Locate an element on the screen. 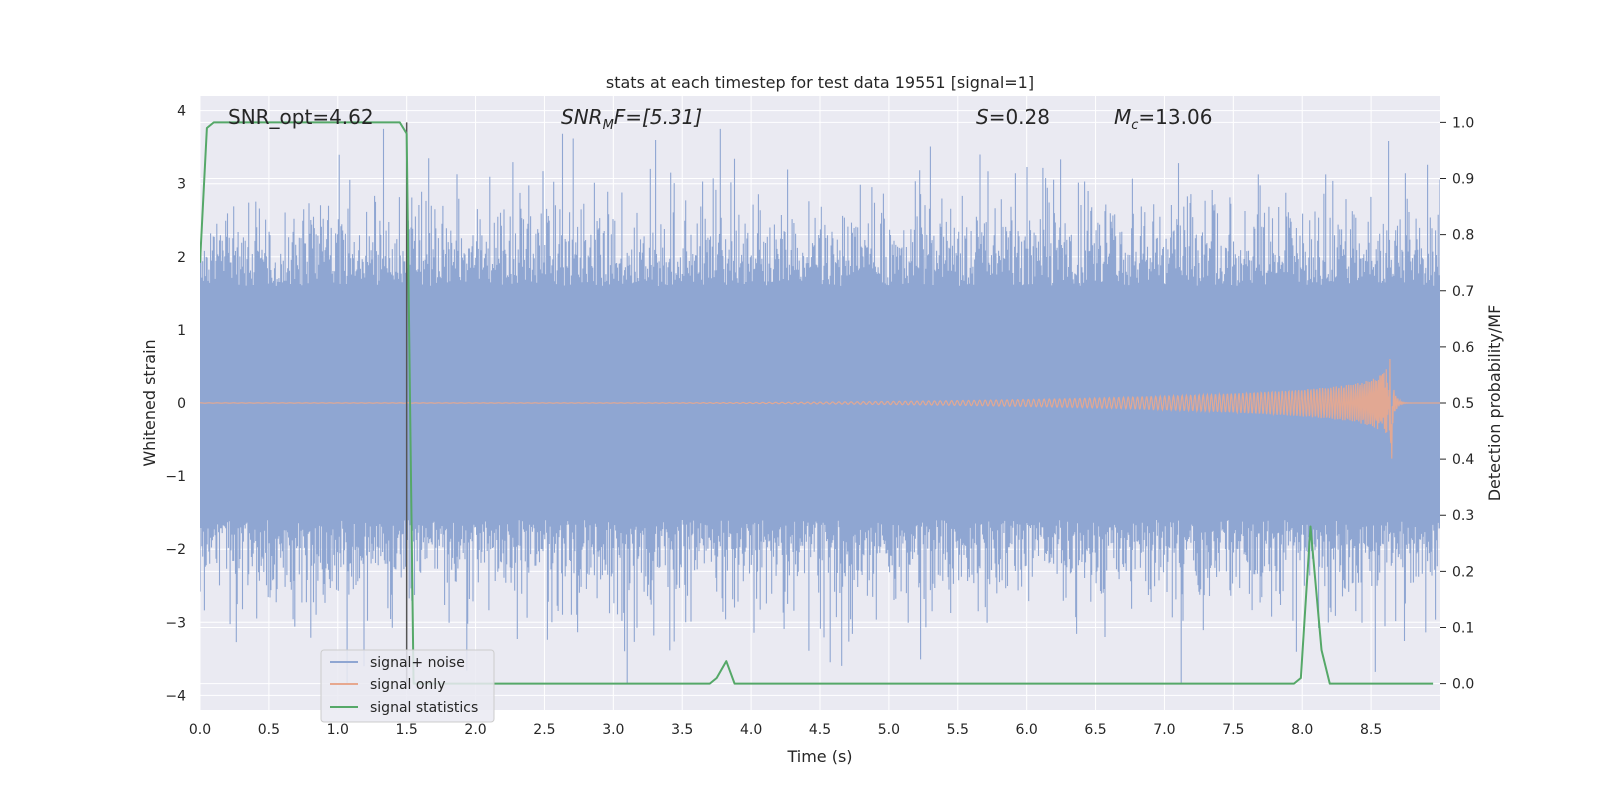 Image resolution: width=1600 pixels, height=800 pixels. x-tick-label: 6.0 is located at coordinates (1027, 730).